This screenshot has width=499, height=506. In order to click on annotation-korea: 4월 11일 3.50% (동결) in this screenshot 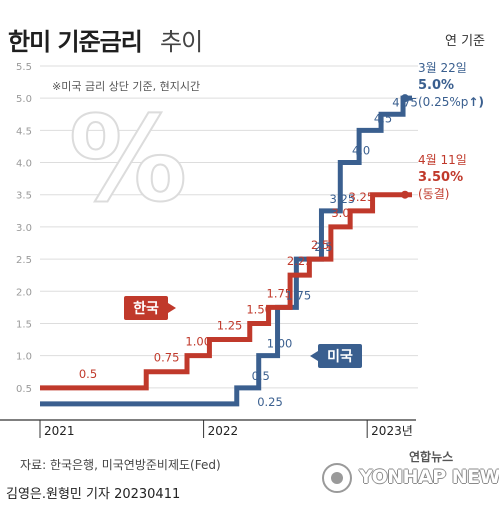, I will do `click(442, 177)`.